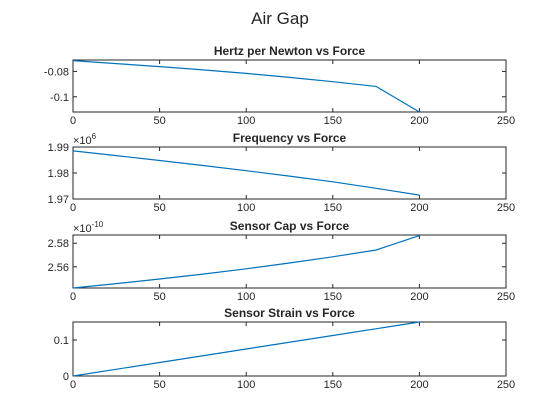 The height and width of the screenshot is (420, 560). What do you see at coordinates (58, 148) in the screenshot?
I see `y-tick-label: 1.99` at bounding box center [58, 148].